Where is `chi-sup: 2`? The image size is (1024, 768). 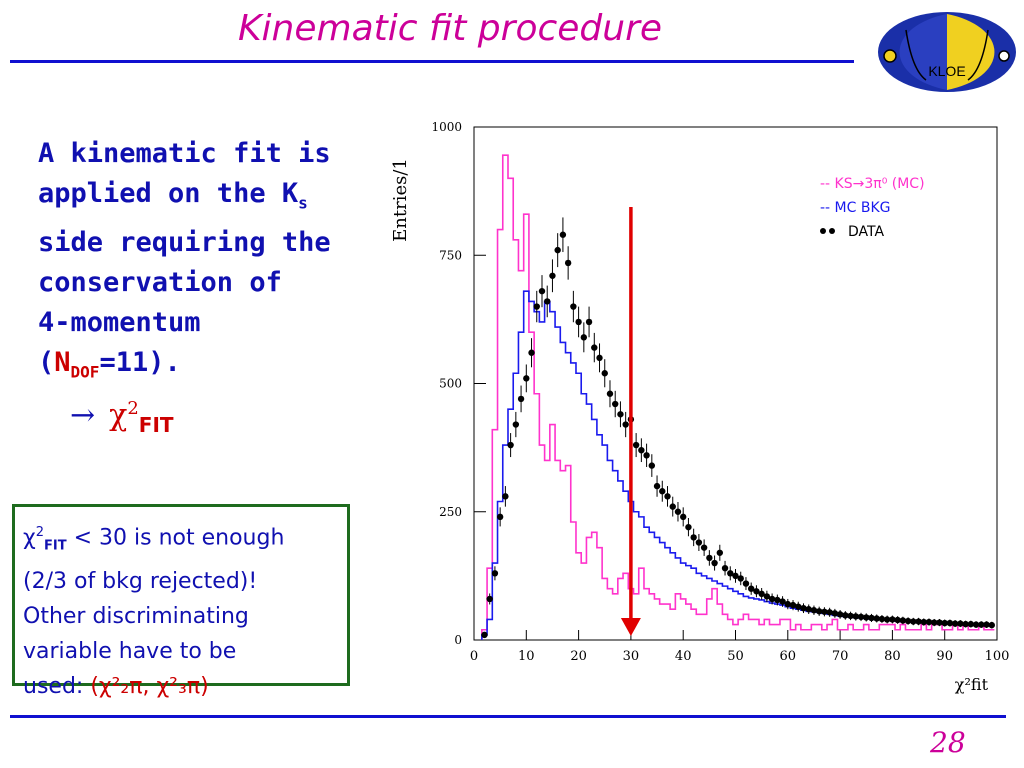
chi-sup: 2 is located at coordinates (133, 408).